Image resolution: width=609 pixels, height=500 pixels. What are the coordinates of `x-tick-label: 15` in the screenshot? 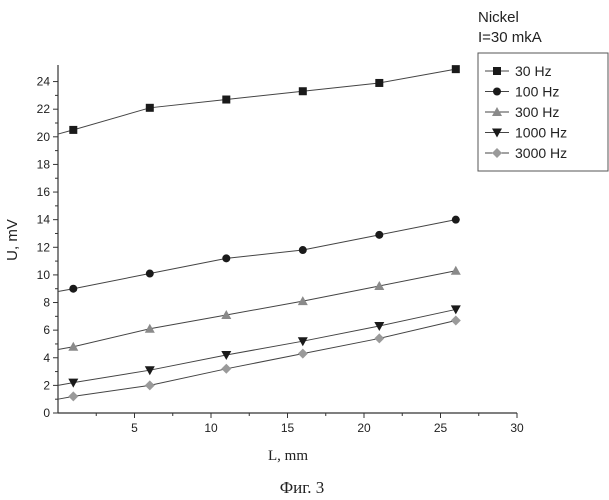 It's located at (288, 428).